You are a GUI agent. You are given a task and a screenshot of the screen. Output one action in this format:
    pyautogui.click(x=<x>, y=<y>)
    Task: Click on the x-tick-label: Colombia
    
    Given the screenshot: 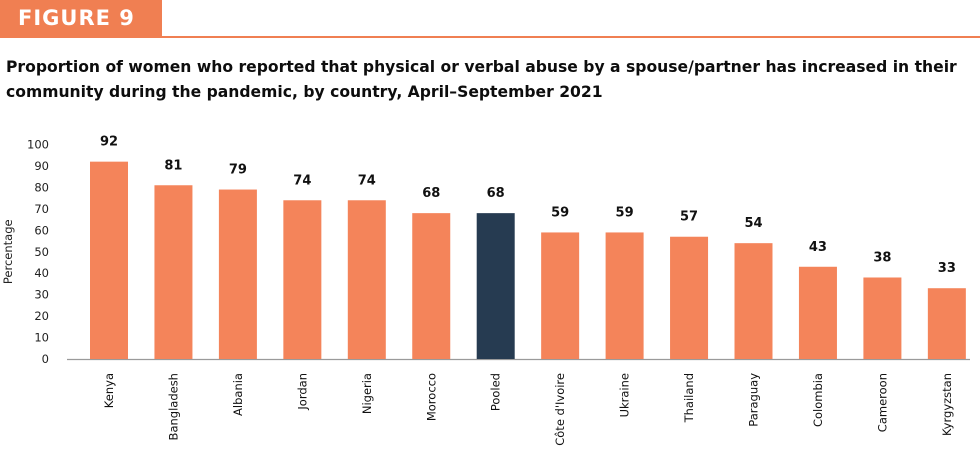 What is the action you would take?
    pyautogui.click(x=818, y=400)
    